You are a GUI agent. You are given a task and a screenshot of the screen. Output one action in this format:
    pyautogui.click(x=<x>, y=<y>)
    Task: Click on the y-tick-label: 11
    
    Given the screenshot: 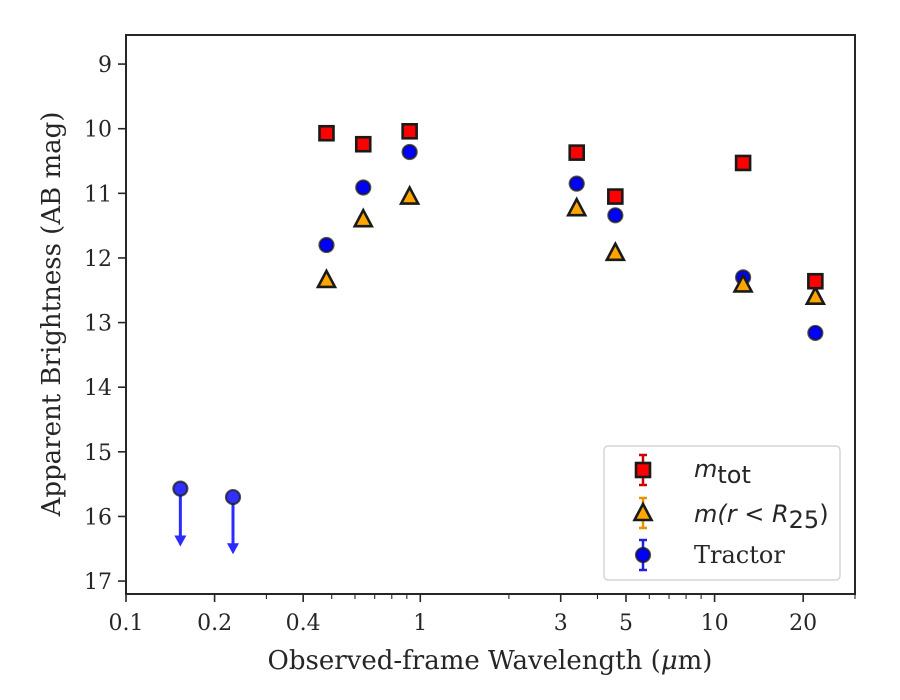 What is the action you would take?
    pyautogui.click(x=98, y=194)
    